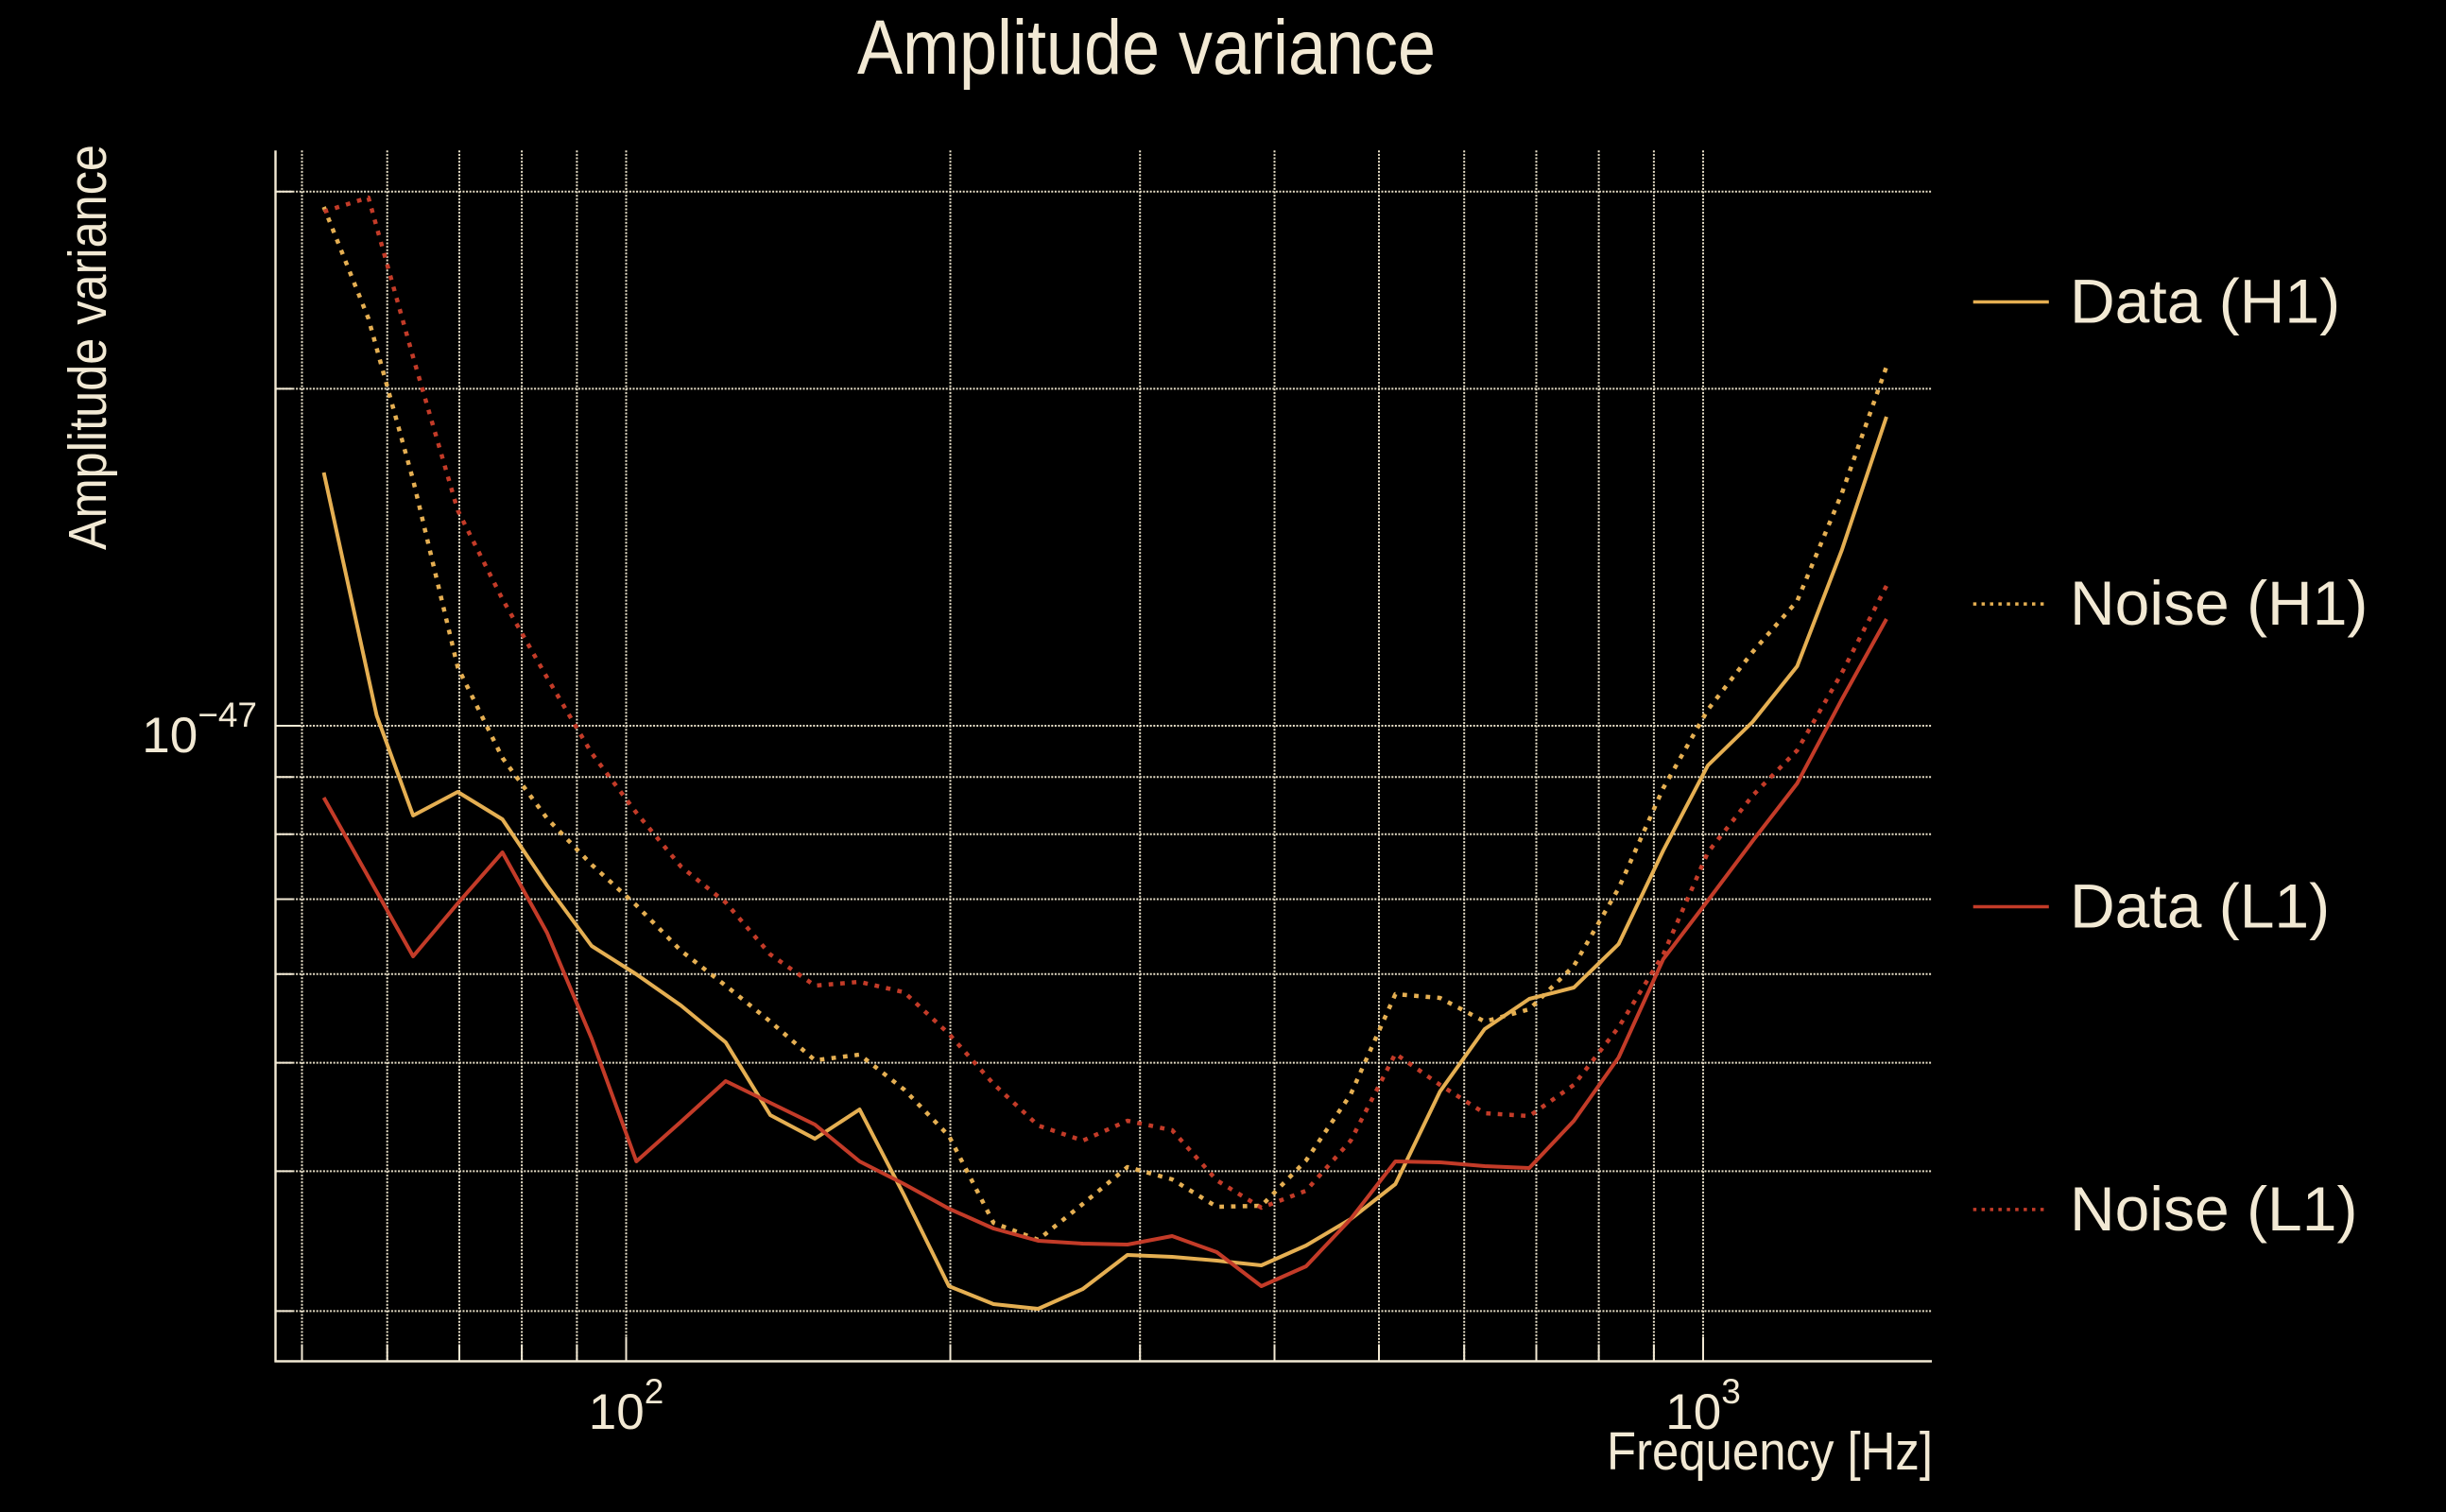  I want to click on svg-text: Noise (H1), so click(2219, 603).